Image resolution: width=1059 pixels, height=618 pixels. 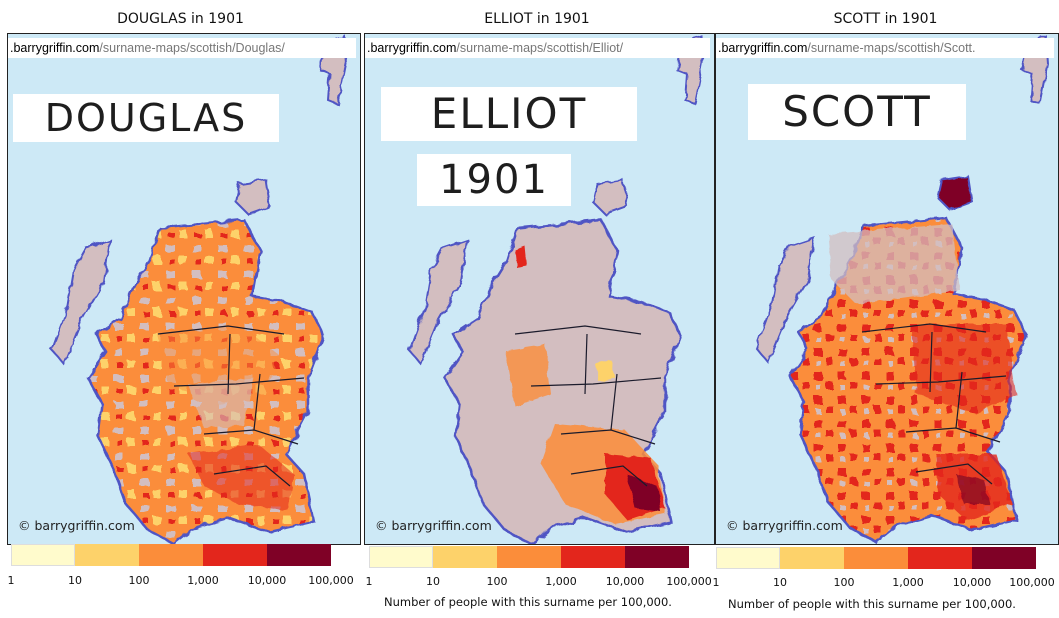 I want to click on year-label: 1901, so click(x=494, y=180).